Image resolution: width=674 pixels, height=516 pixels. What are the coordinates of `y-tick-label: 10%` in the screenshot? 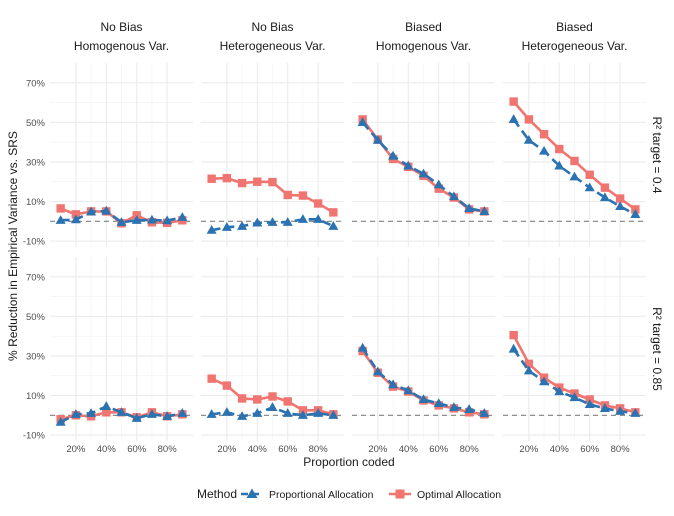 It's located at (36, 396).